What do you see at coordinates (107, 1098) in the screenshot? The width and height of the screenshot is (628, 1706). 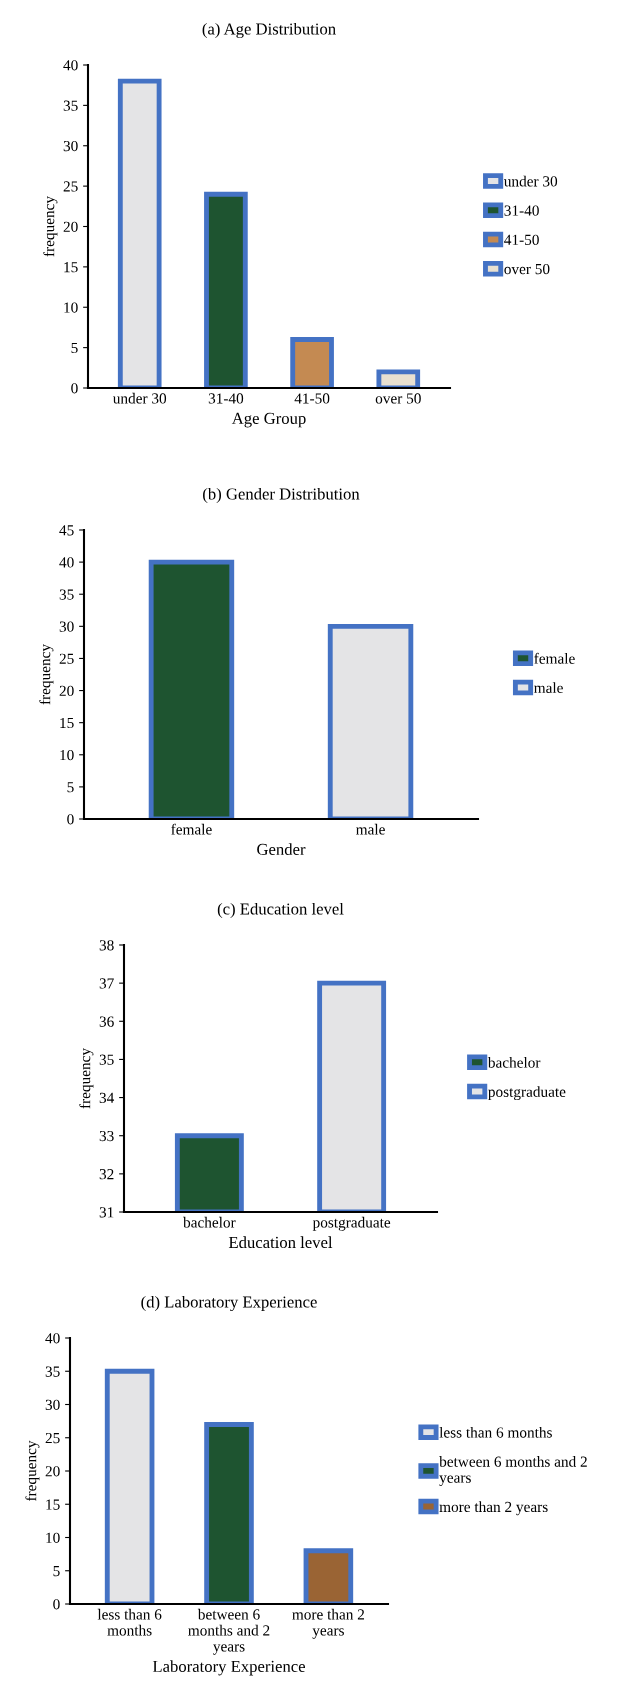 I see `y-tick-label: 34` at bounding box center [107, 1098].